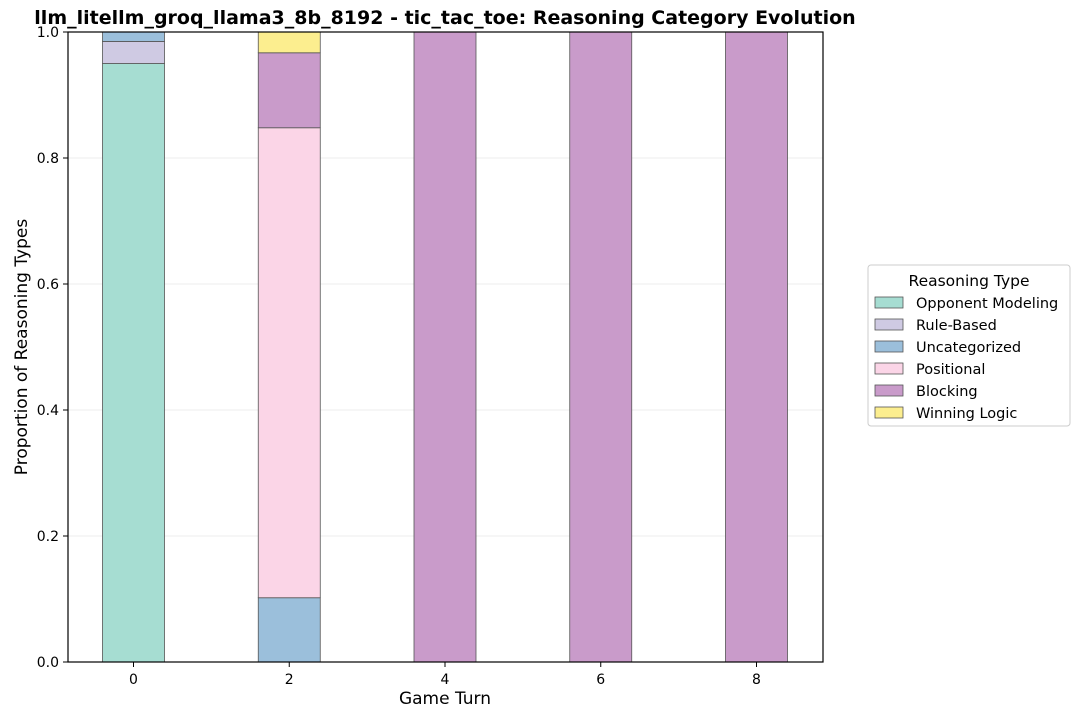  What do you see at coordinates (48, 159) in the screenshot?
I see `y-tick-label: 0.8` at bounding box center [48, 159].